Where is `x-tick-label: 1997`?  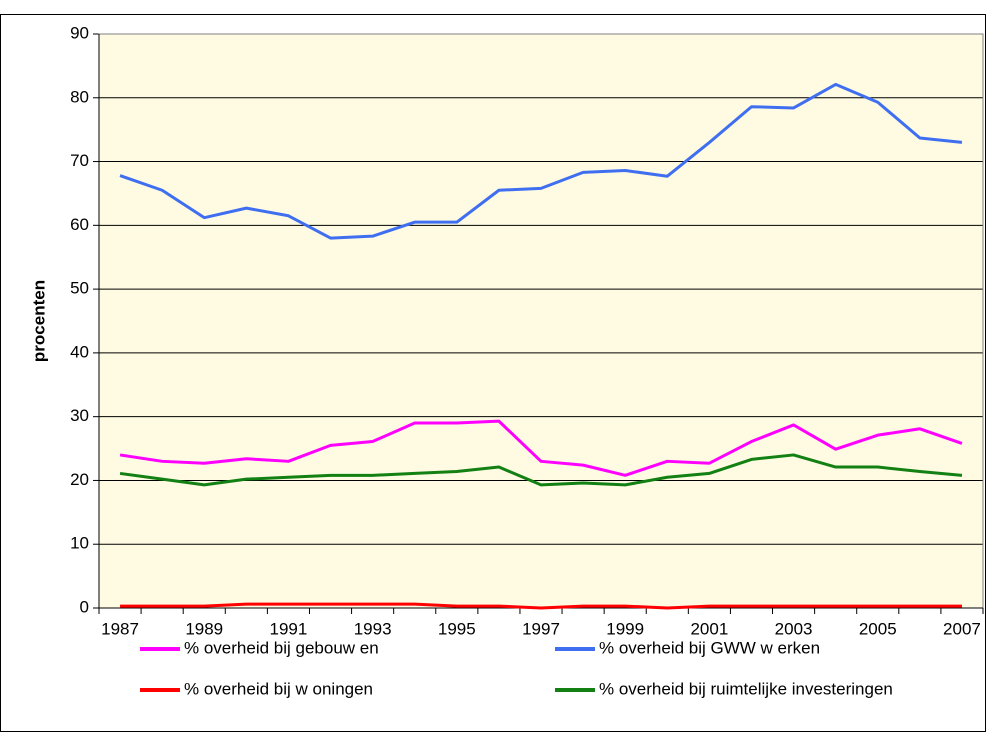 x-tick-label: 1997 is located at coordinates (541, 628).